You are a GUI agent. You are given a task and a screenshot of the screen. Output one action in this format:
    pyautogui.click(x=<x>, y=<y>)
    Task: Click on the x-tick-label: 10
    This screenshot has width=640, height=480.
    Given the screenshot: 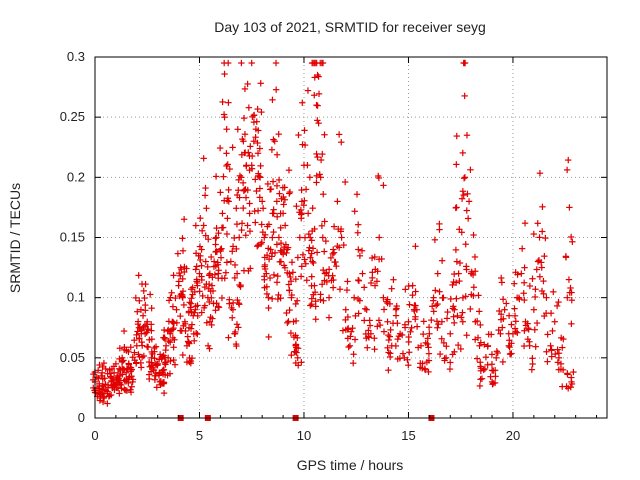 What is the action you would take?
    pyautogui.click(x=304, y=435)
    